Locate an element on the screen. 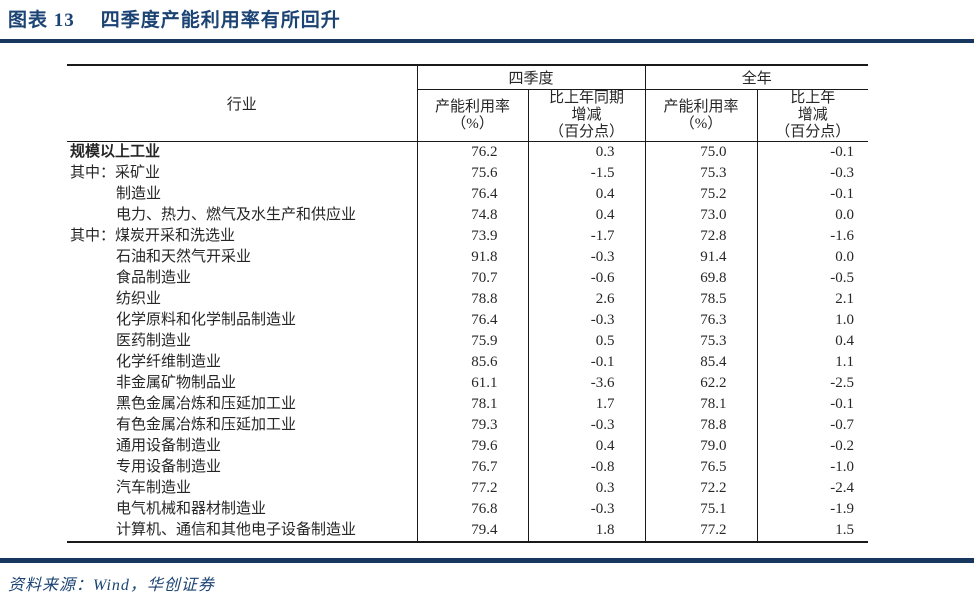  q4-utilization-value: 76.7 is located at coordinates (473, 467).